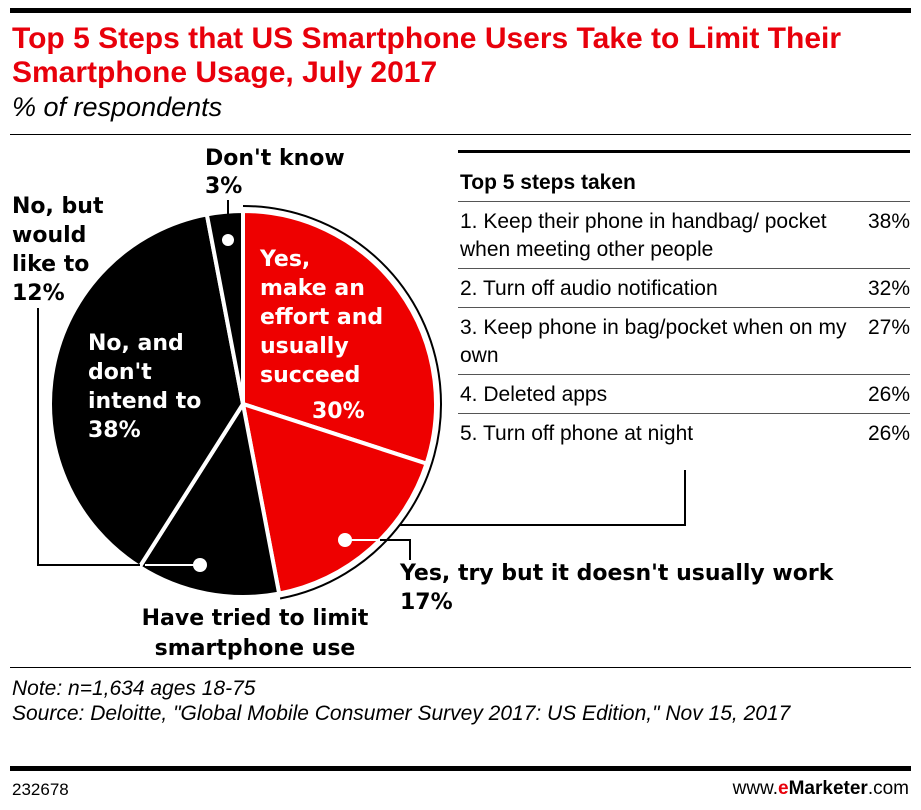 The image size is (921, 810). I want to click on step-value: 32%, so click(888, 288).